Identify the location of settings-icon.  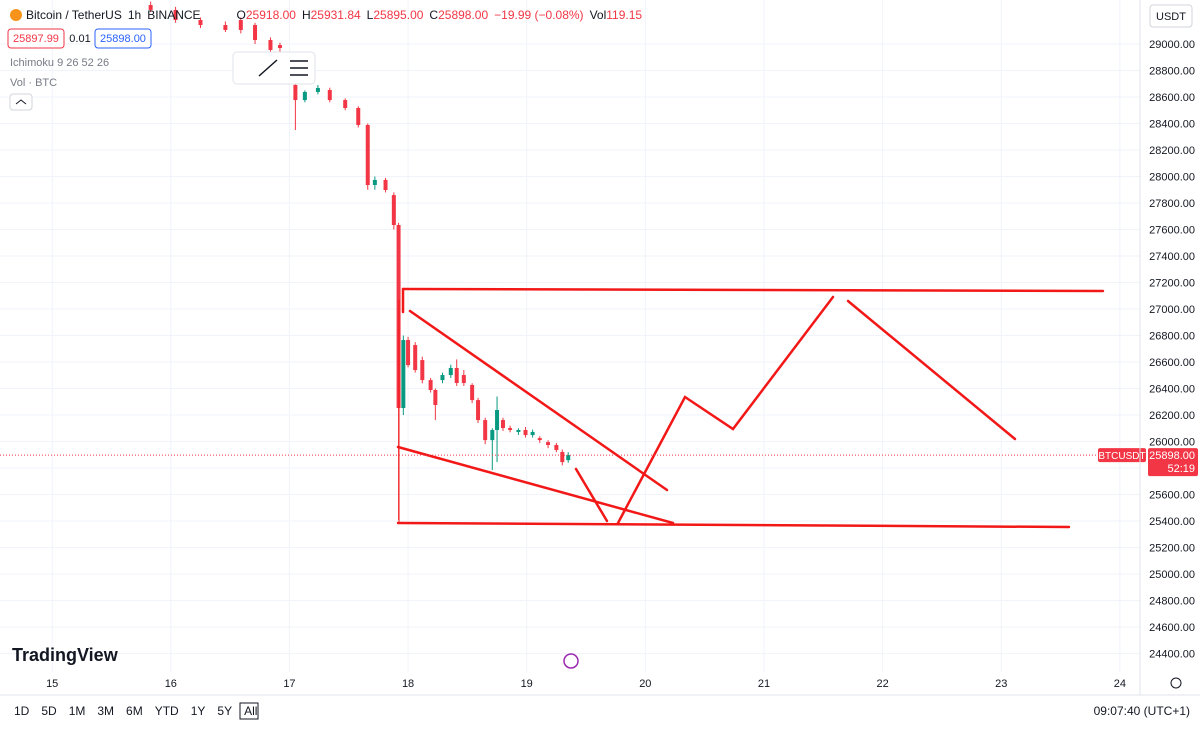
(1176, 683).